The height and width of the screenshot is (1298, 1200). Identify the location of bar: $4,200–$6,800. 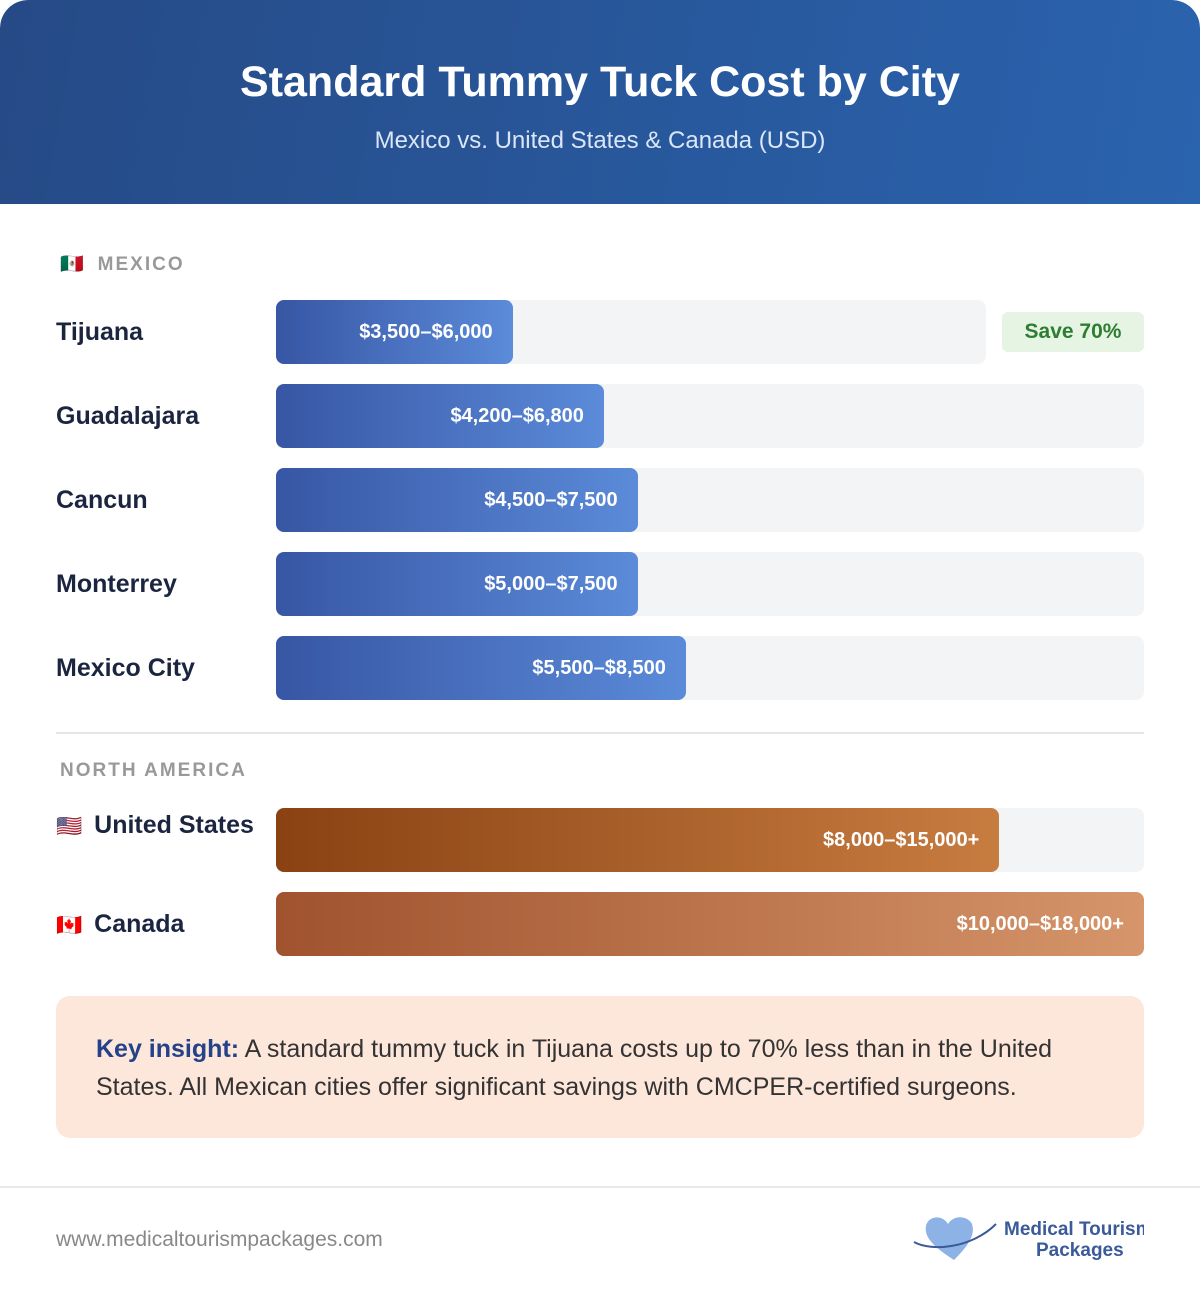
(440, 416).